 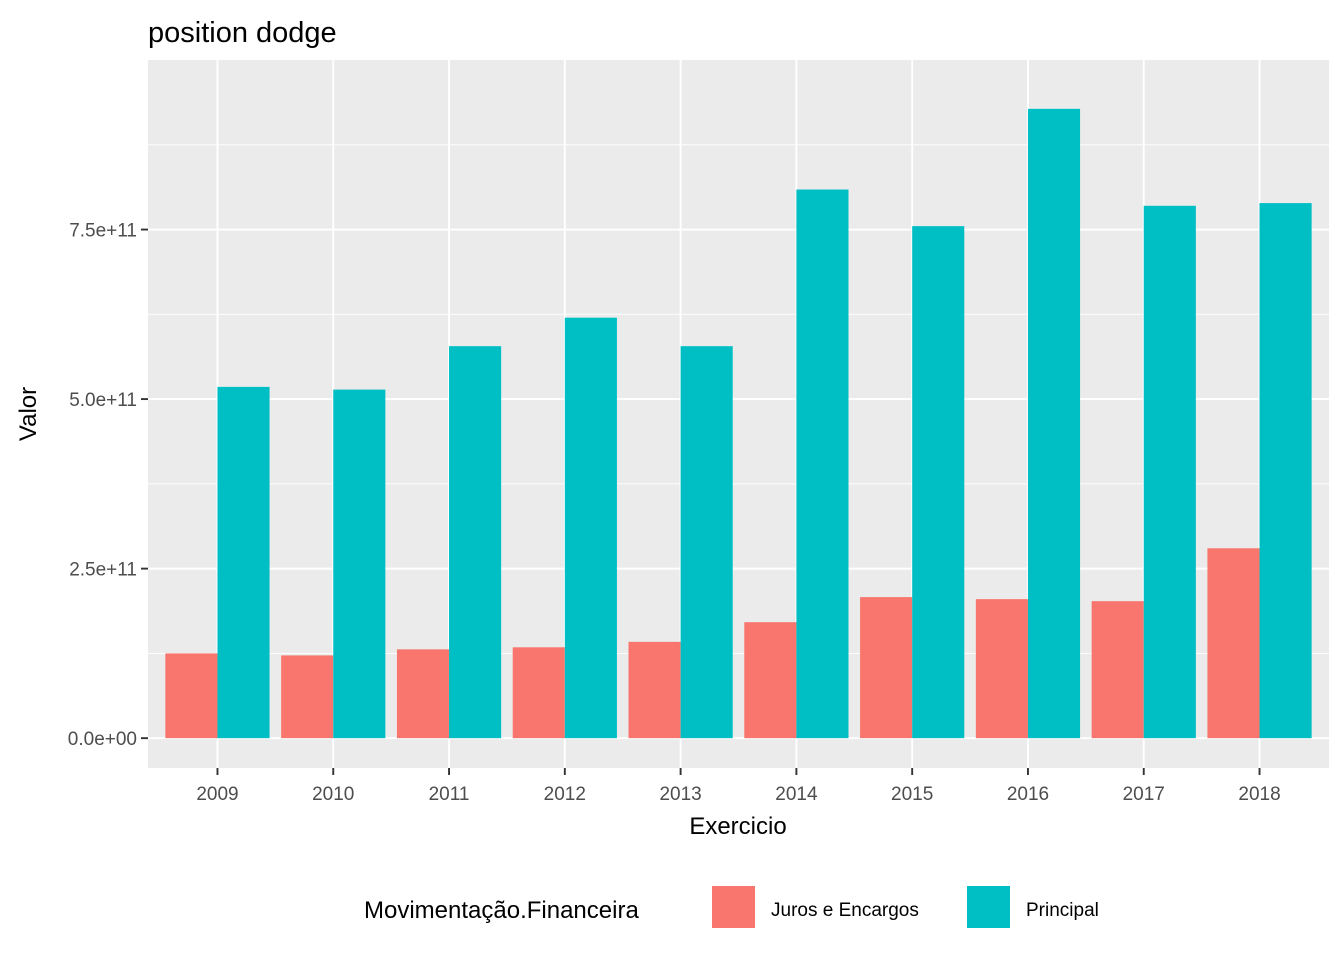 I want to click on legend-label-principal: Principal, so click(x=1062, y=910).